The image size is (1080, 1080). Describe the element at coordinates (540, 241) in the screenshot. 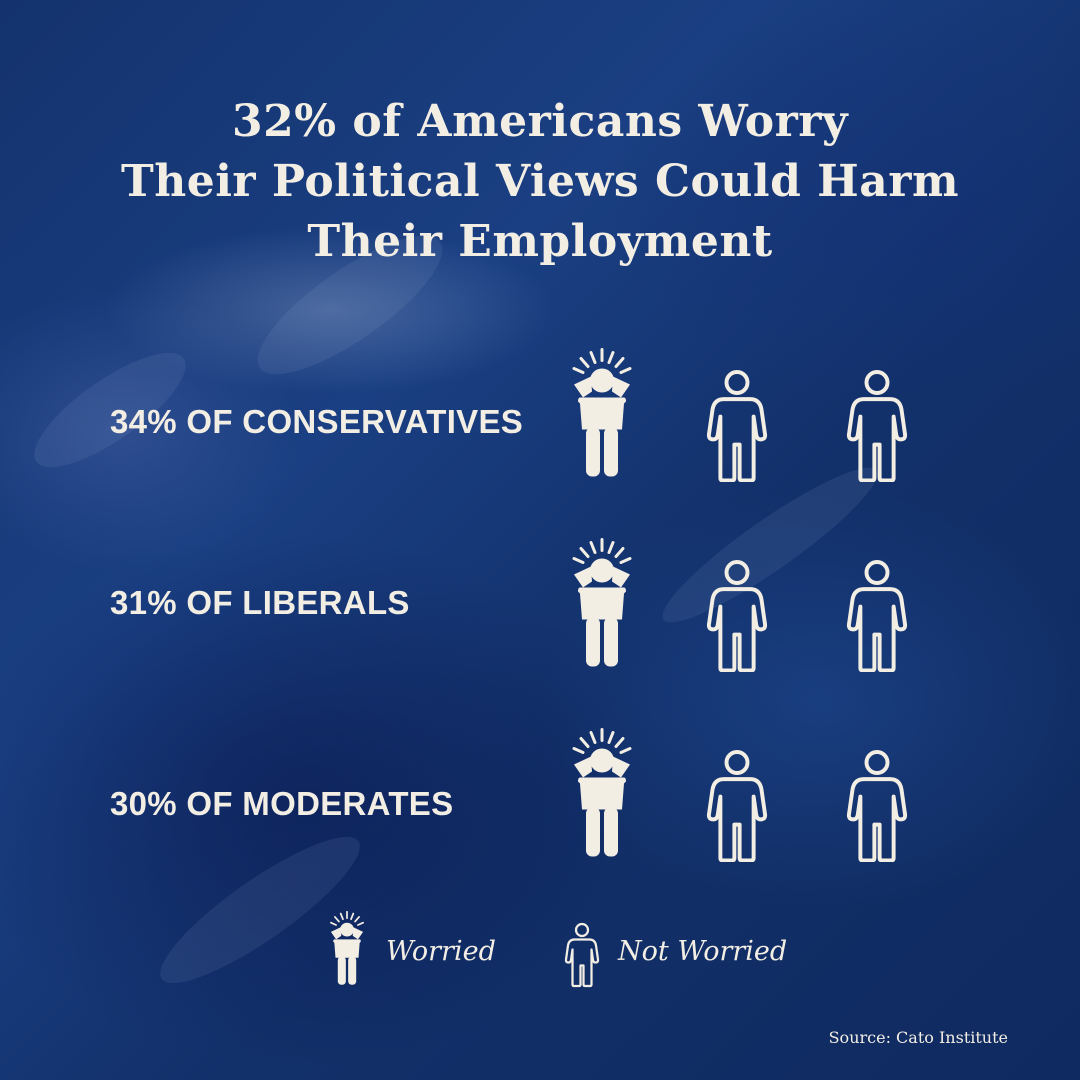

I see `title-line: Their Employment` at that location.